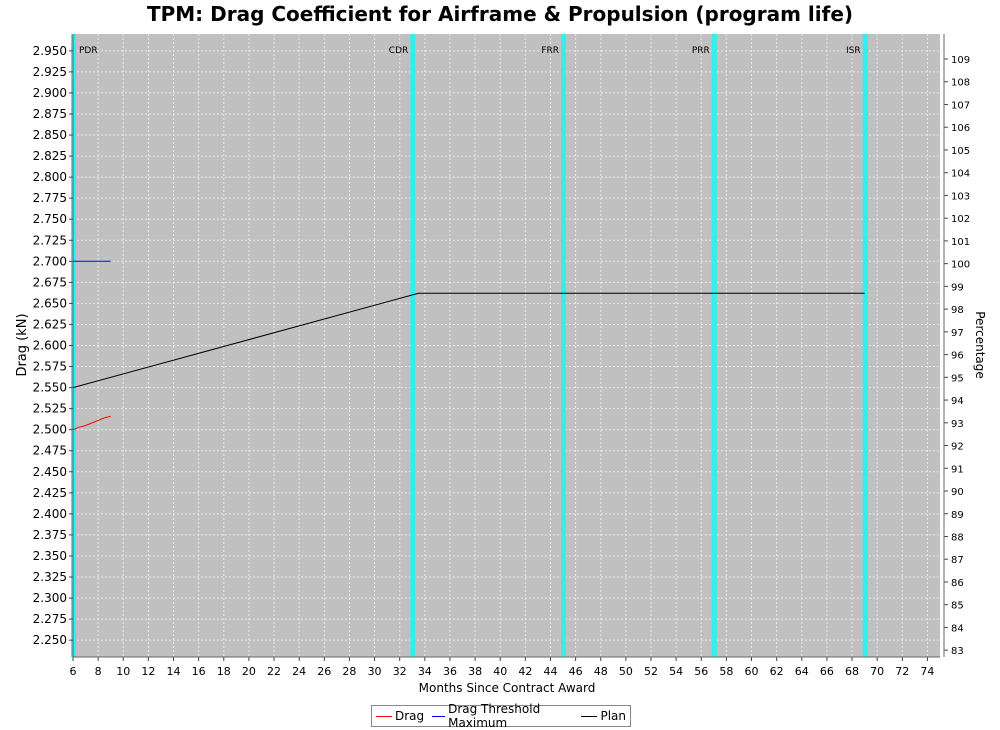 Image resolution: width=1000 pixels, height=730 pixels. I want to click on milestone-label: PRR, so click(701, 51).